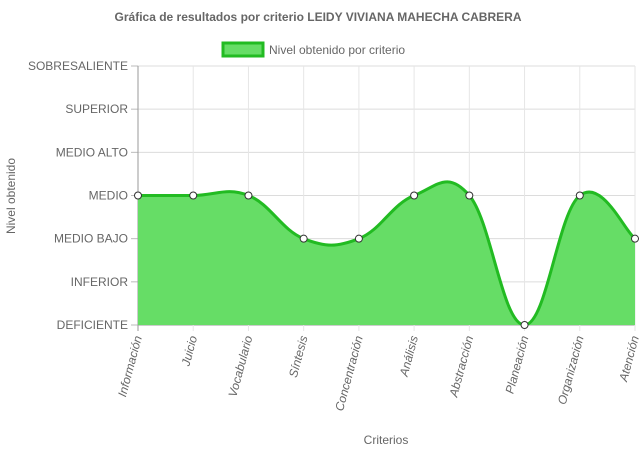 This screenshot has width=639, height=452. Describe the element at coordinates (100, 282) in the screenshot. I see `y-tick-label: INFERIOR` at that location.